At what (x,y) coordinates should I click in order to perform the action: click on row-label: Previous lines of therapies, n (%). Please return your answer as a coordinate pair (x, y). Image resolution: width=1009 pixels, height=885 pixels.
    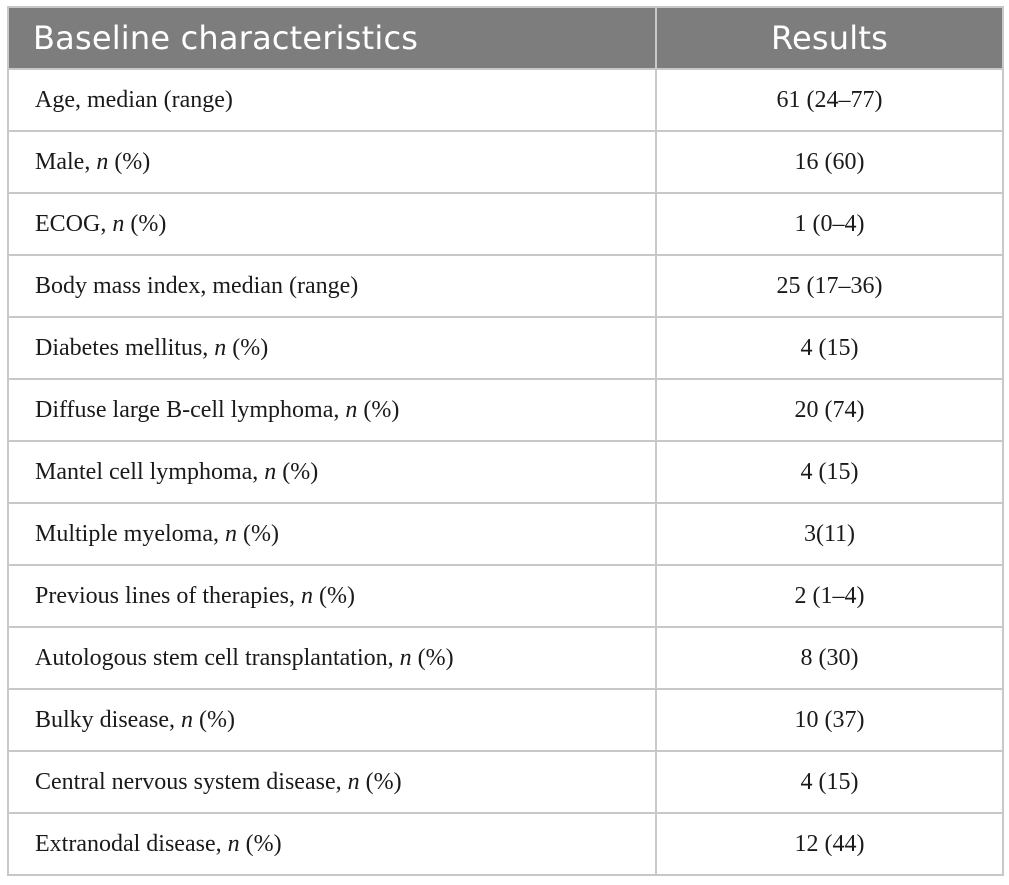
    Looking at the image, I should click on (332, 596).